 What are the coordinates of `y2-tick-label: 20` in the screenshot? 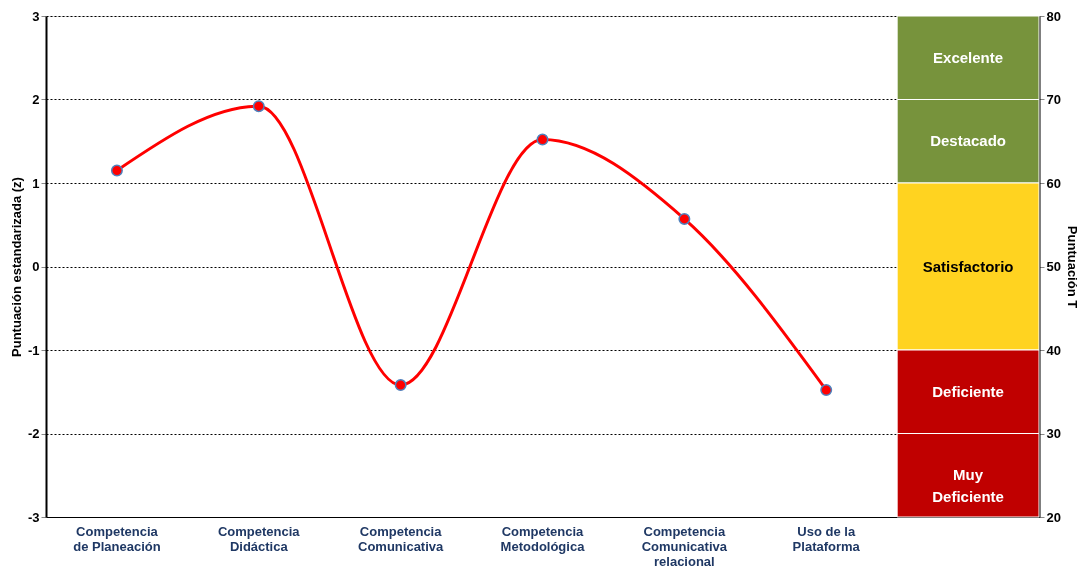 It's located at (1053, 517).